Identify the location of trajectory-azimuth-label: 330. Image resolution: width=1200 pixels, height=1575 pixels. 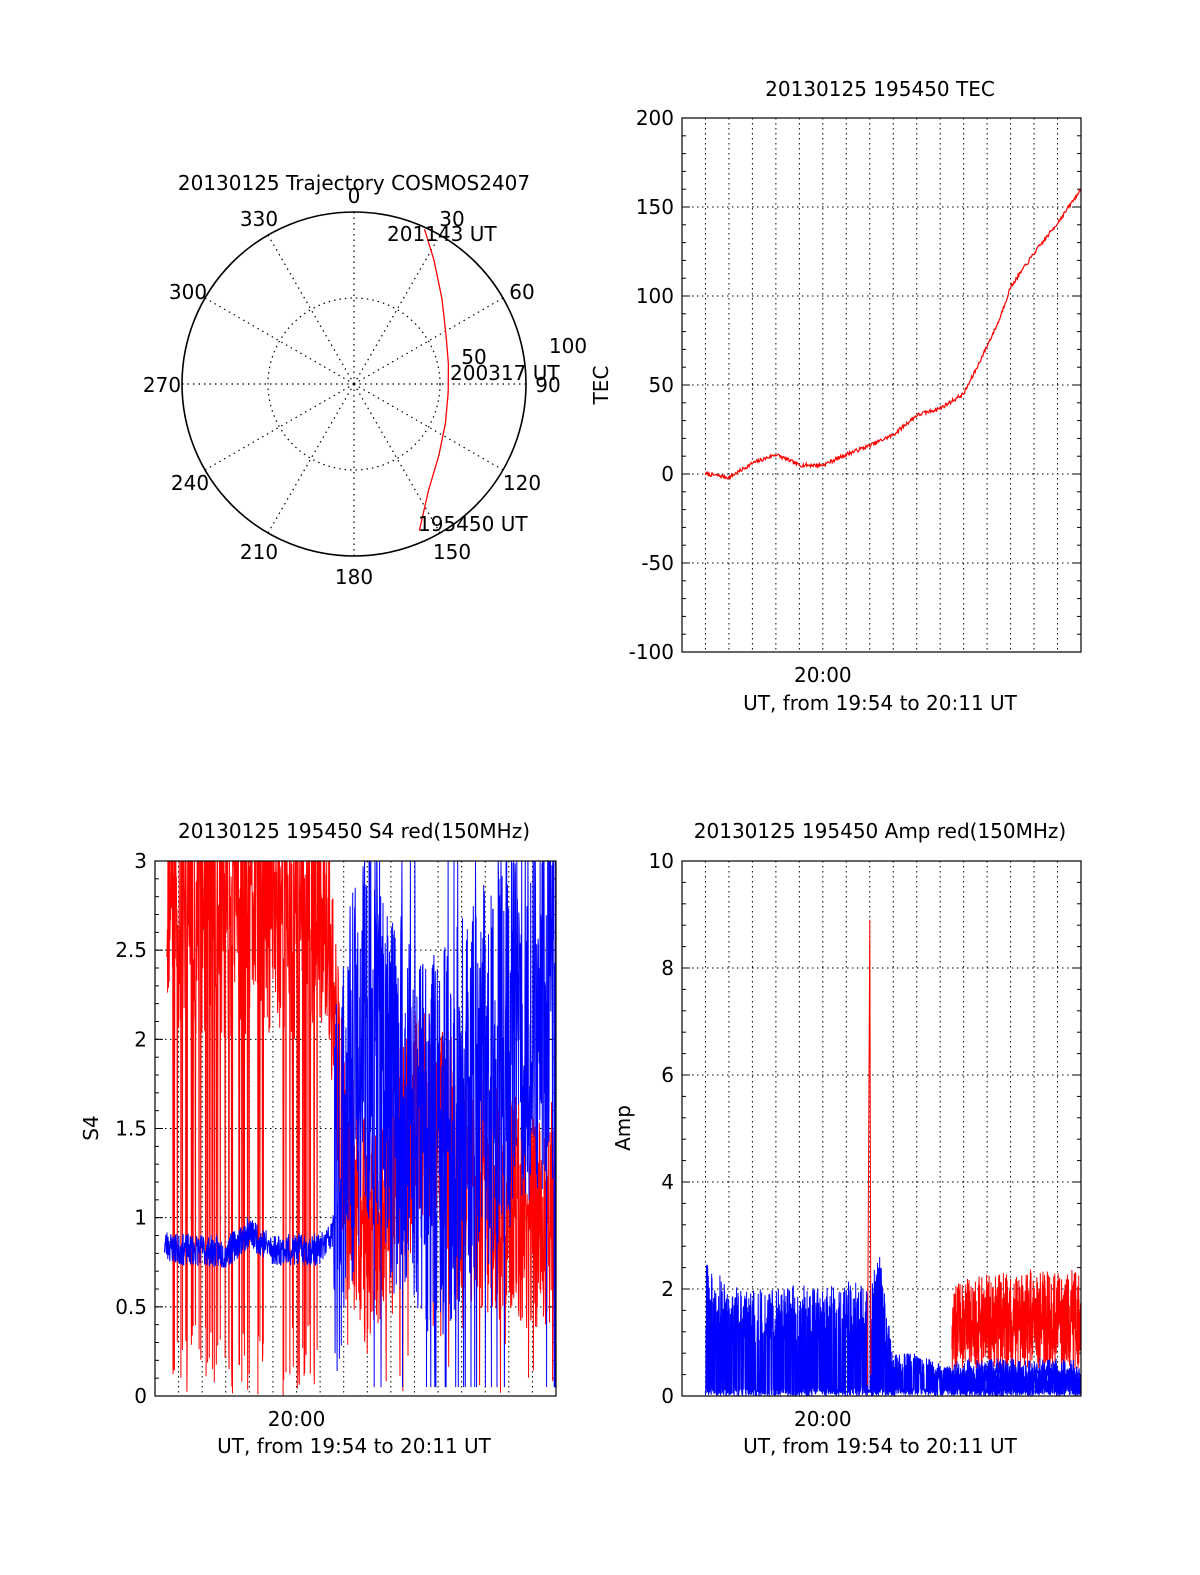
(259, 219).